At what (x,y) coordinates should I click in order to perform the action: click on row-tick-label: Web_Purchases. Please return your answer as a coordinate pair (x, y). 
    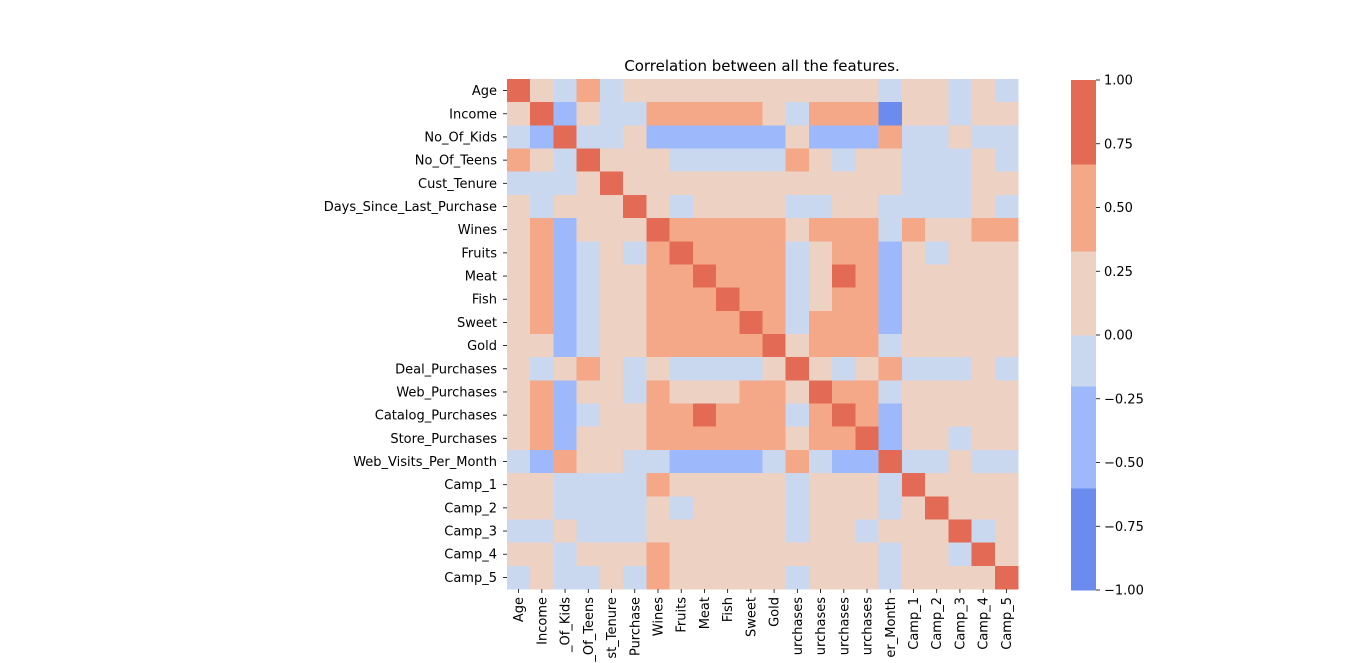
    Looking at the image, I should click on (446, 392).